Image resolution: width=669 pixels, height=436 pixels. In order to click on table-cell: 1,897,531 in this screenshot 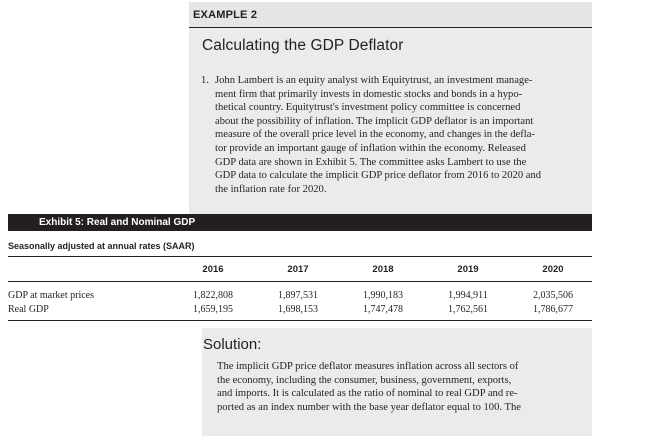, I will do `click(298, 295)`.